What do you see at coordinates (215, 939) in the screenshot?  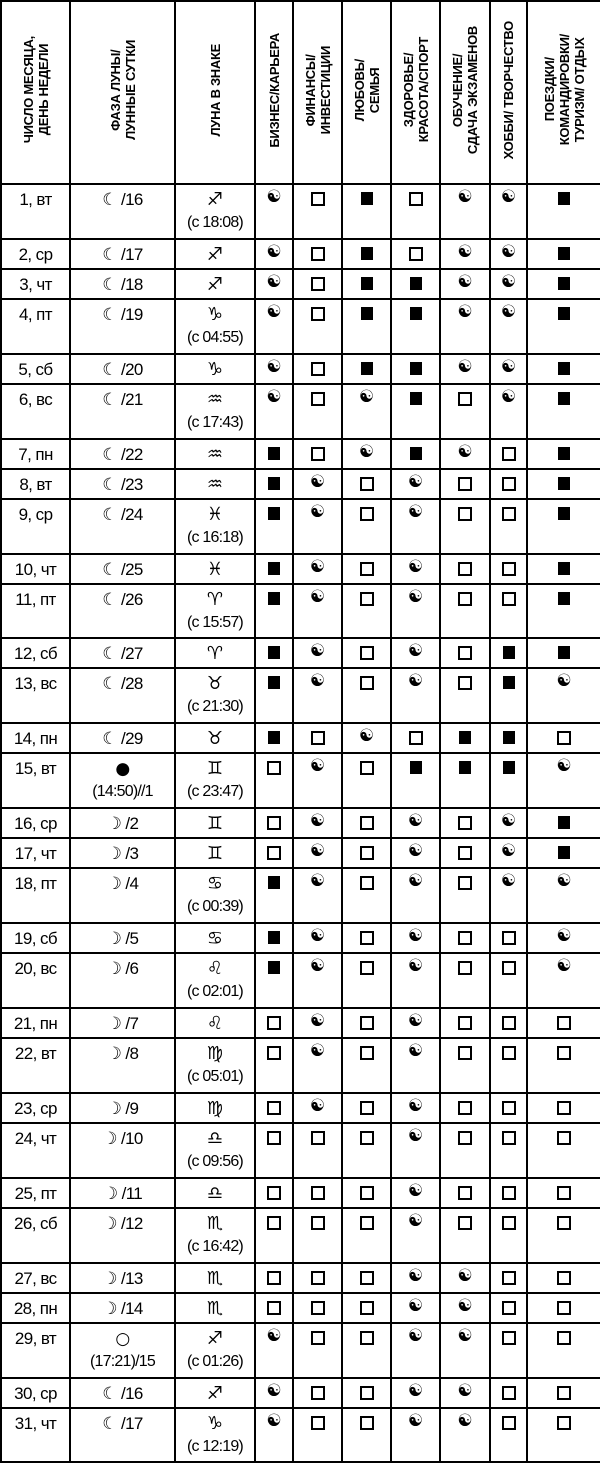 I see `zodiac-sign-icon: ♋︎` at bounding box center [215, 939].